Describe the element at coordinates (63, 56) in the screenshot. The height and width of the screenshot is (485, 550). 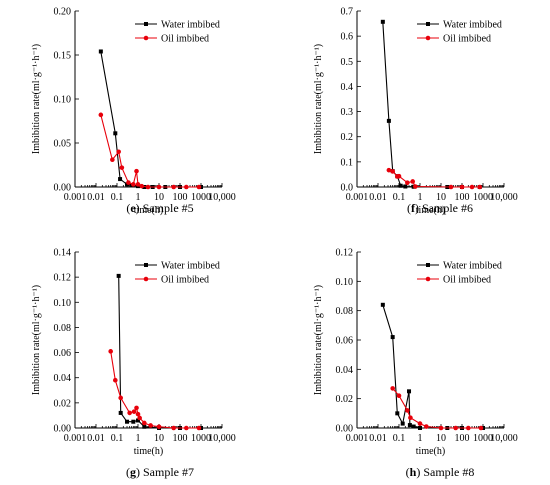
I see `y-tick-label: 0.15` at that location.